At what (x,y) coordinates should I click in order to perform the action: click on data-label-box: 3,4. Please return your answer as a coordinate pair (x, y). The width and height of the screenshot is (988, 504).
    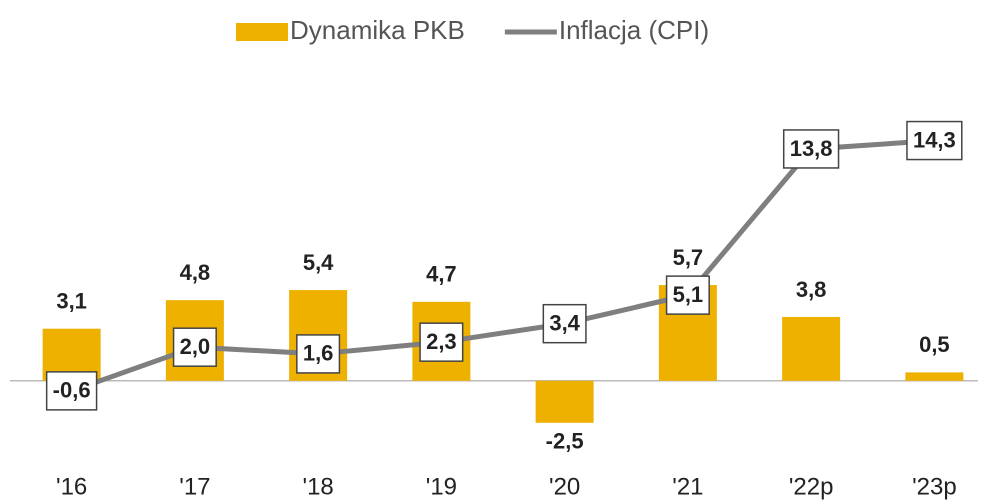
    Looking at the image, I should click on (564, 323).